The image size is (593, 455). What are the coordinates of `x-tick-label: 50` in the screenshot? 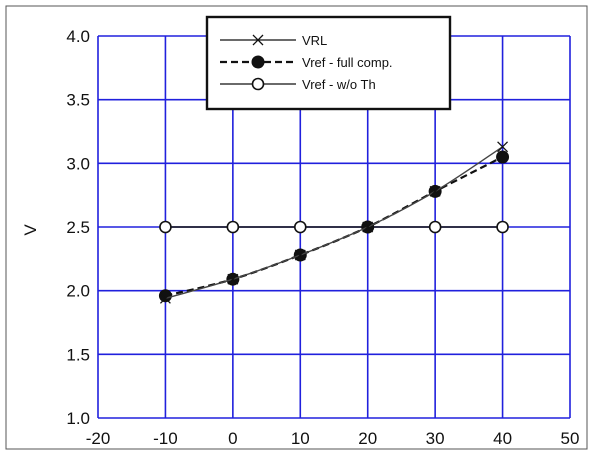 It's located at (570, 438).